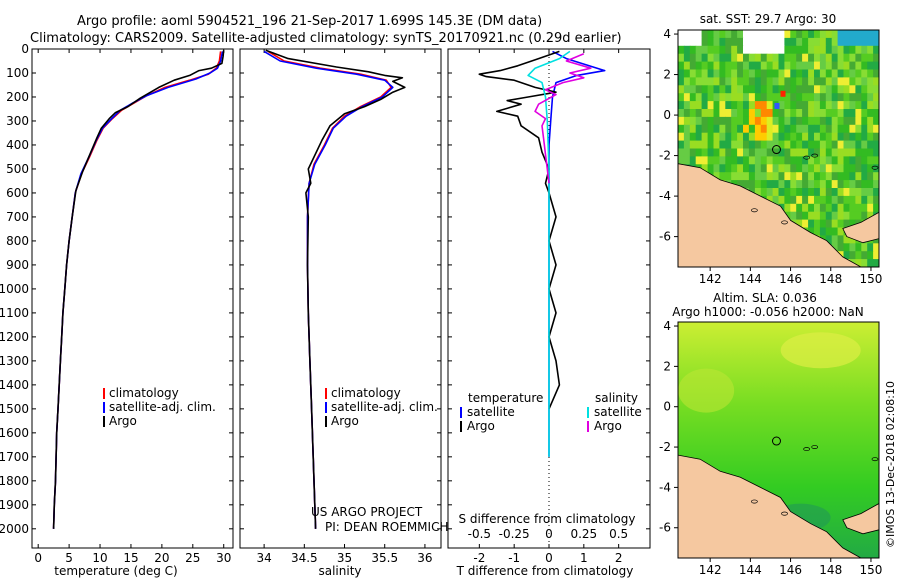 The height and width of the screenshot is (580, 900). Describe the element at coordinates (871, 570) in the screenshot. I see `map-x-tick-label: 150` at that location.